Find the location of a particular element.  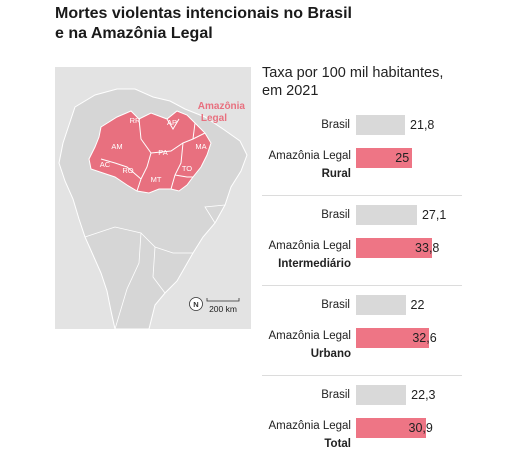

state-label-am: AM is located at coordinates (116, 146).